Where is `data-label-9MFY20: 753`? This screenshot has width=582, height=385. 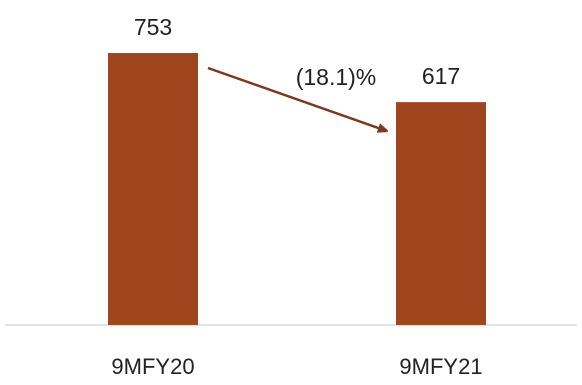
data-label-9MFY20: 753 is located at coordinates (153, 27).